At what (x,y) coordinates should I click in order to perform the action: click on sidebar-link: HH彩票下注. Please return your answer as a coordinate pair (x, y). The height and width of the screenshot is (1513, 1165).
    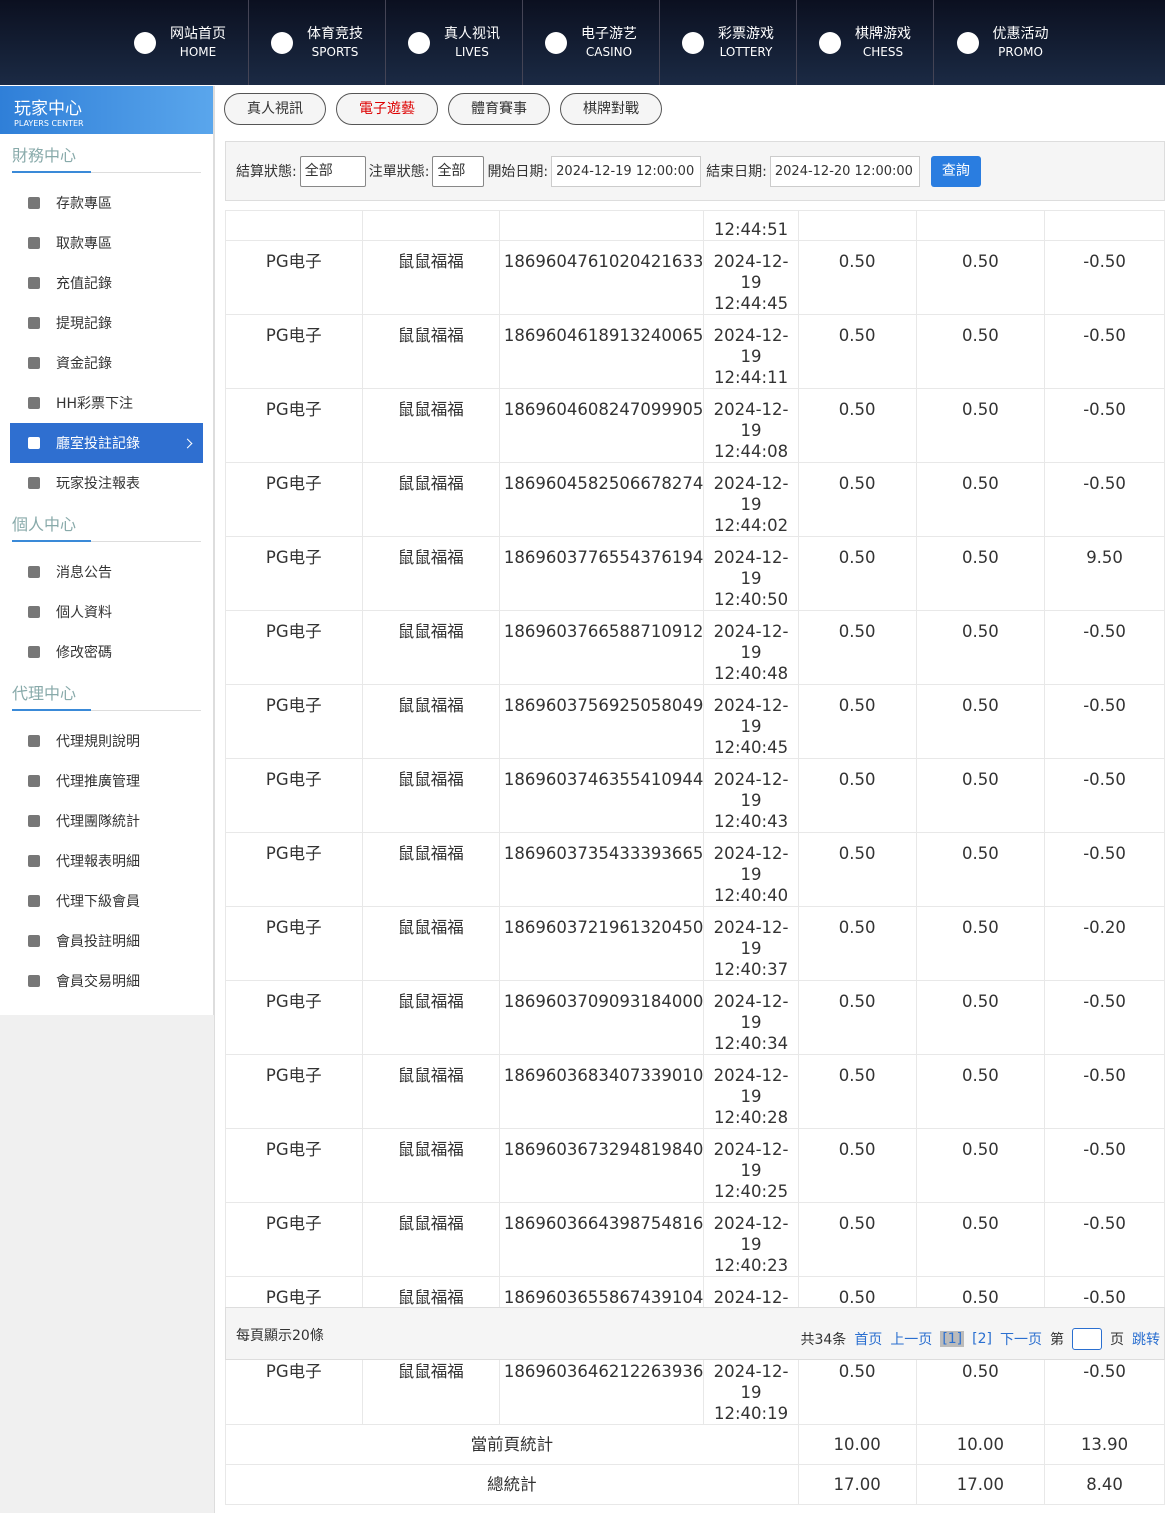
    Looking at the image, I should click on (106, 403).